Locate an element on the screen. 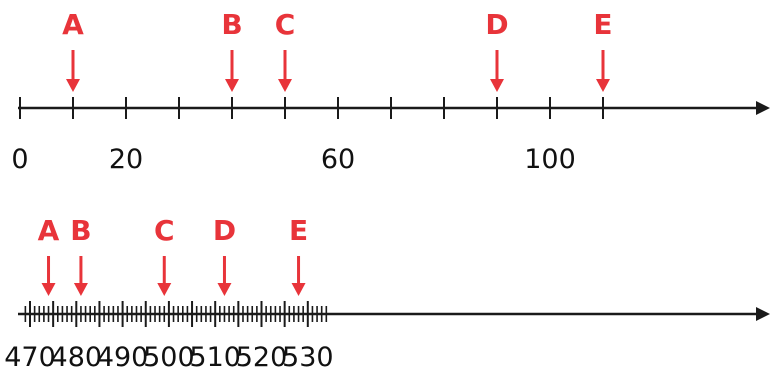  tick-label: 60 is located at coordinates (338, 159).